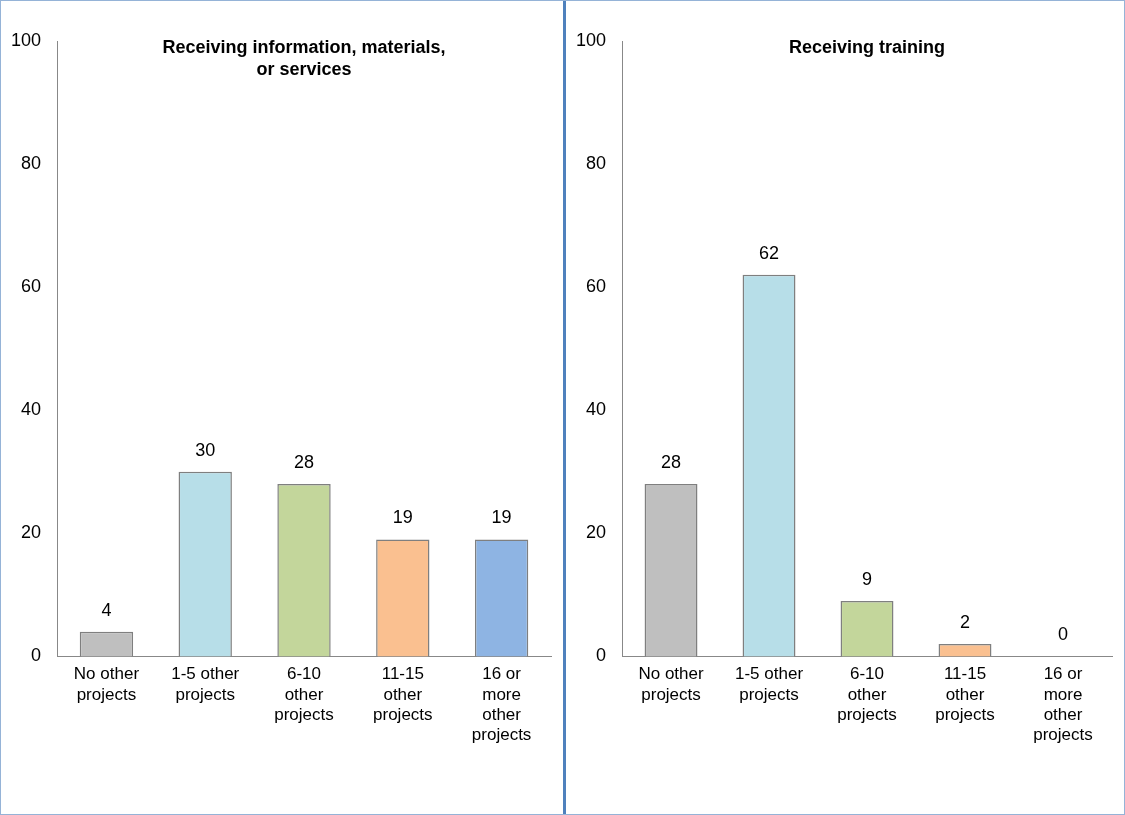  What do you see at coordinates (1063, 634) in the screenshot?
I see `data-label: 0` at bounding box center [1063, 634].